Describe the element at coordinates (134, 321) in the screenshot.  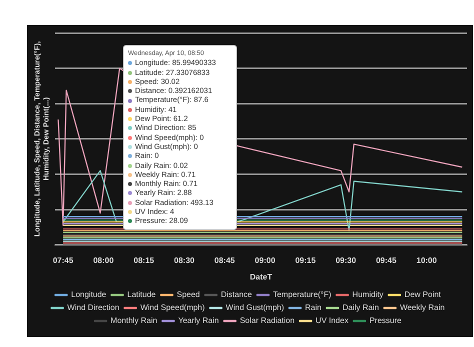
I see `legend-label: Monthly Rain` at that location.